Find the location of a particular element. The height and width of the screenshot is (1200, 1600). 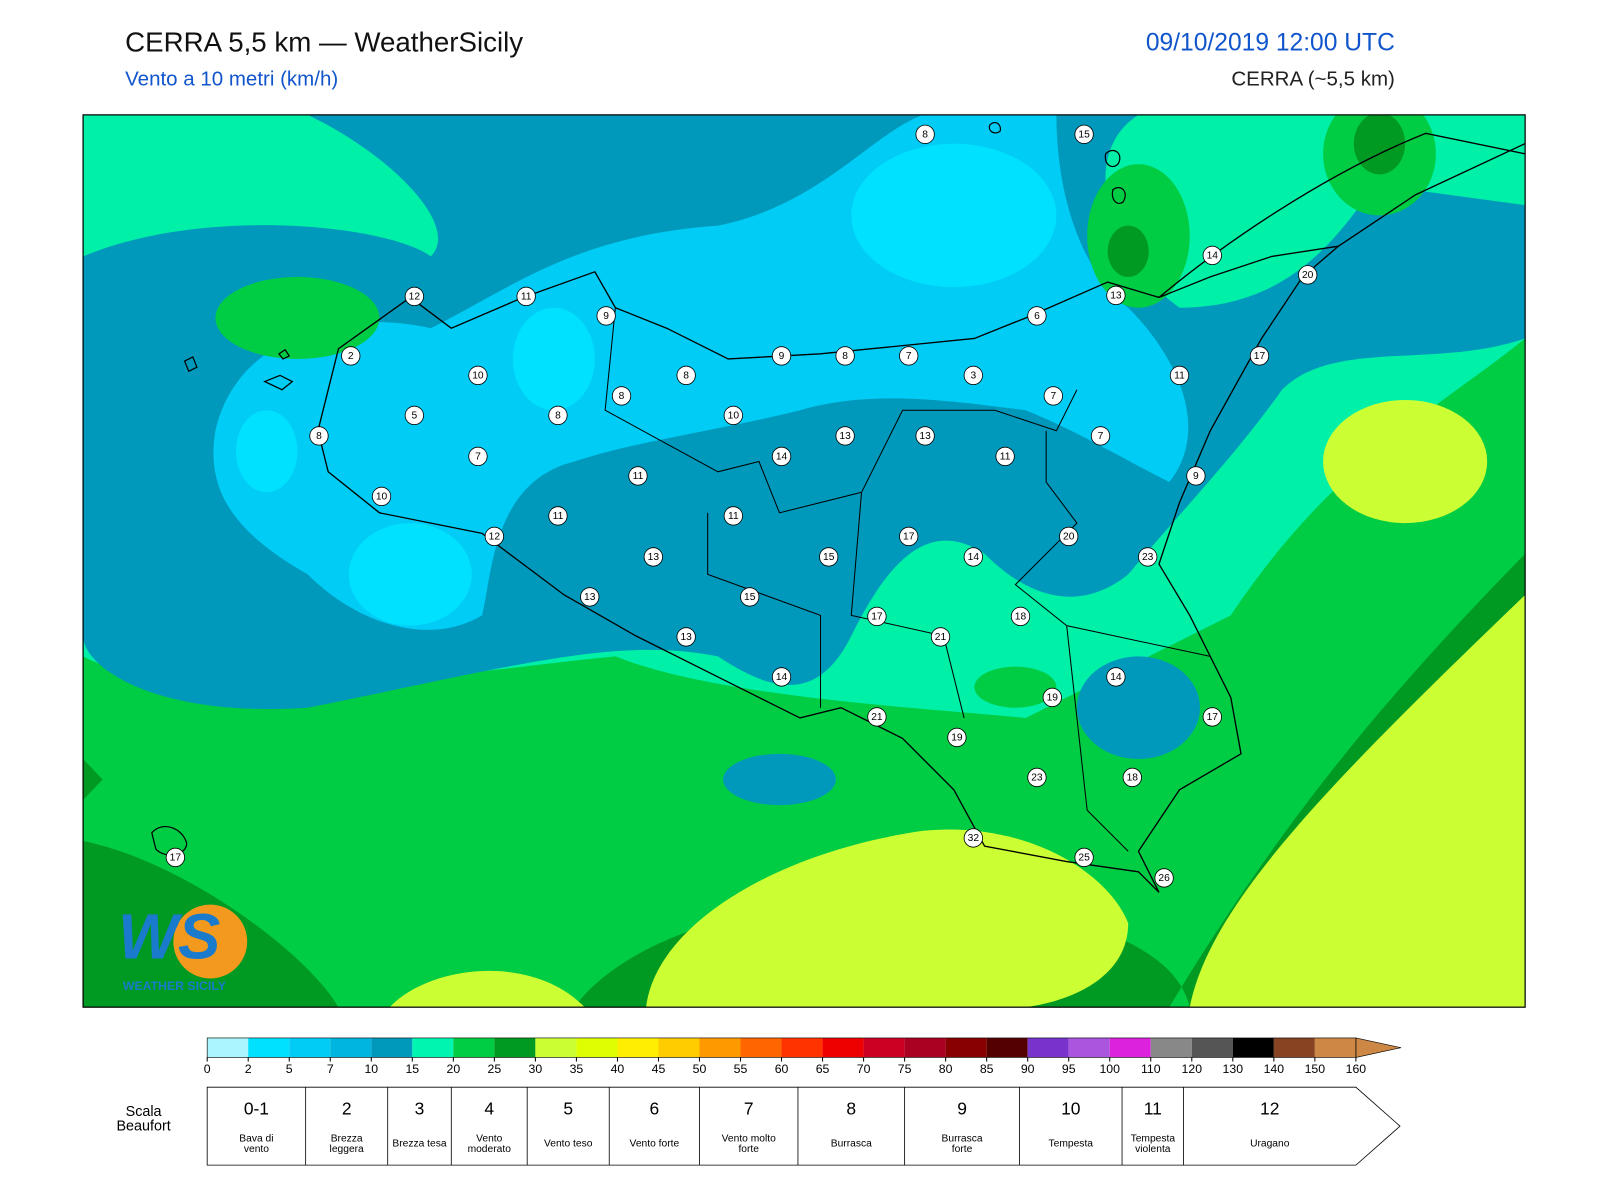

station-value: 17 is located at coordinates (1213, 717).